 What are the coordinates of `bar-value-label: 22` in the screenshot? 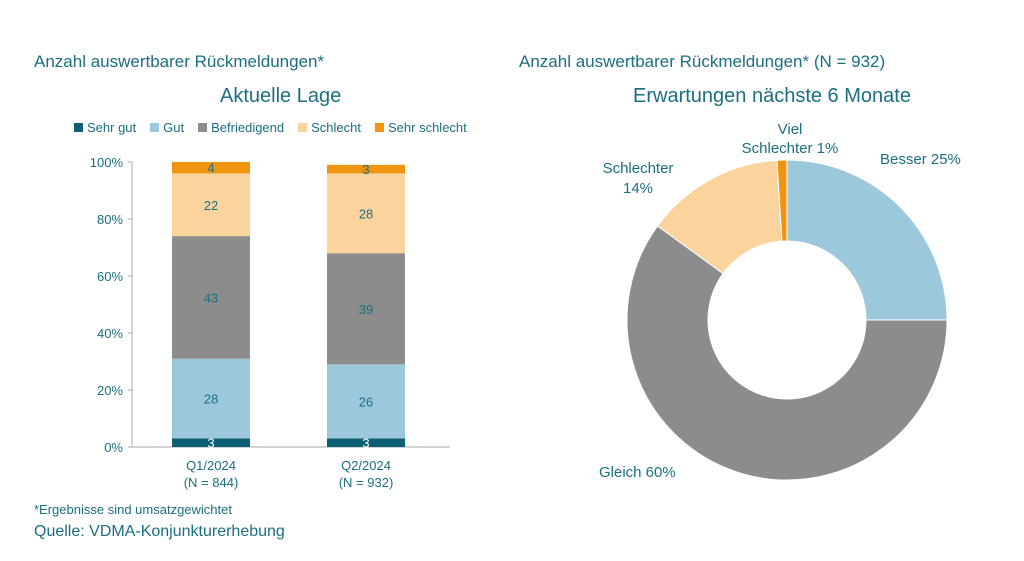 It's located at (211, 205).